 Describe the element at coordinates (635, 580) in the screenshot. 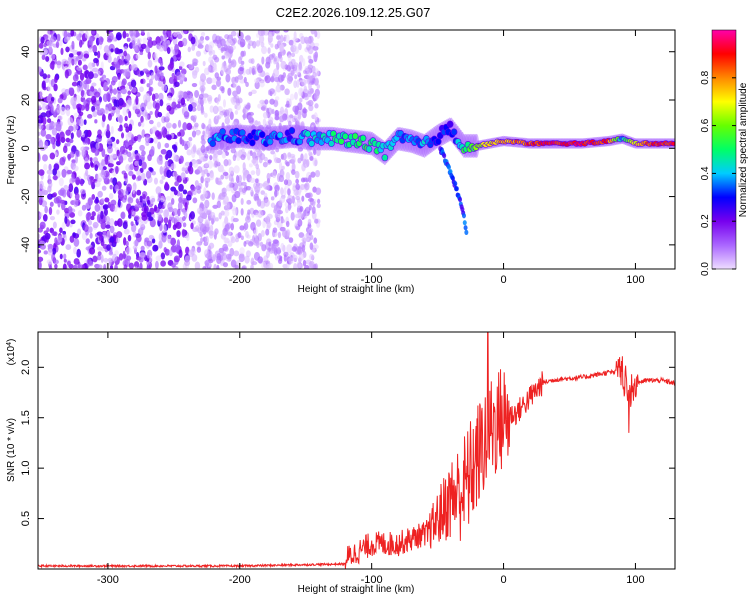

I see `snr-x-tick-label: 100` at that location.